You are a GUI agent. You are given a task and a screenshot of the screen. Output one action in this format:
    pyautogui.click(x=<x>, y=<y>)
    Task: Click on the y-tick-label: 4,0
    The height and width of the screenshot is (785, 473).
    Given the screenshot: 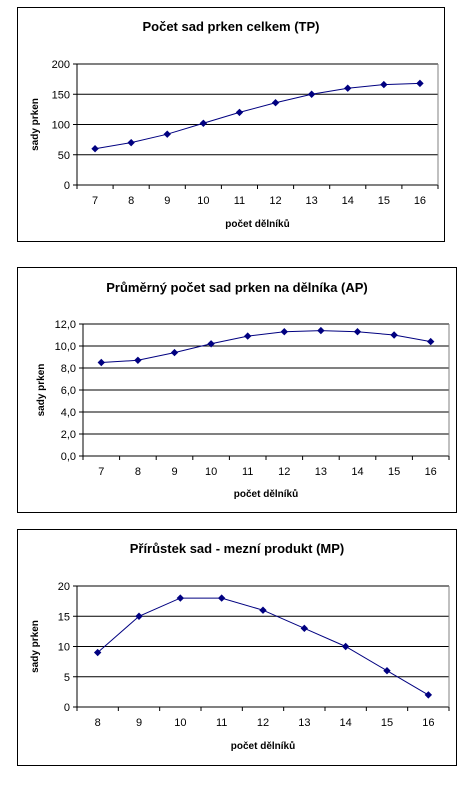 What is the action you would take?
    pyautogui.click(x=68, y=413)
    